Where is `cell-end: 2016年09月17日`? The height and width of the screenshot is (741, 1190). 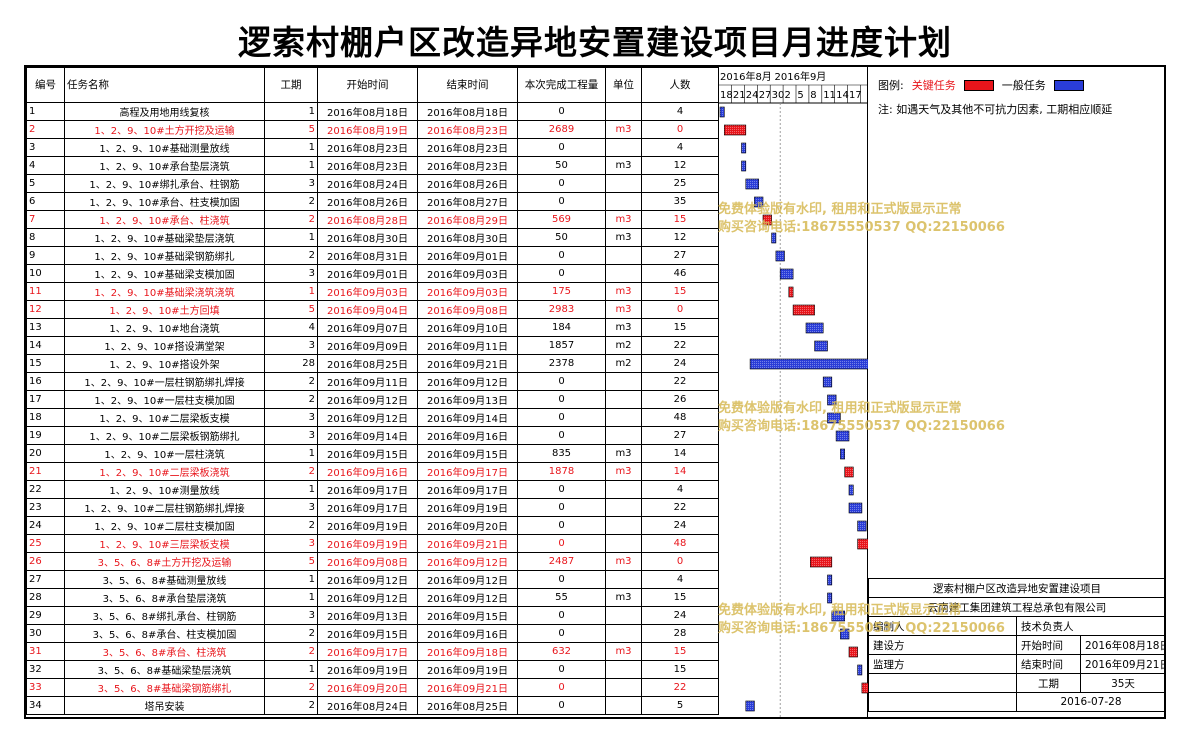 cell-end: 2016年09月17日 is located at coordinates (467, 471).